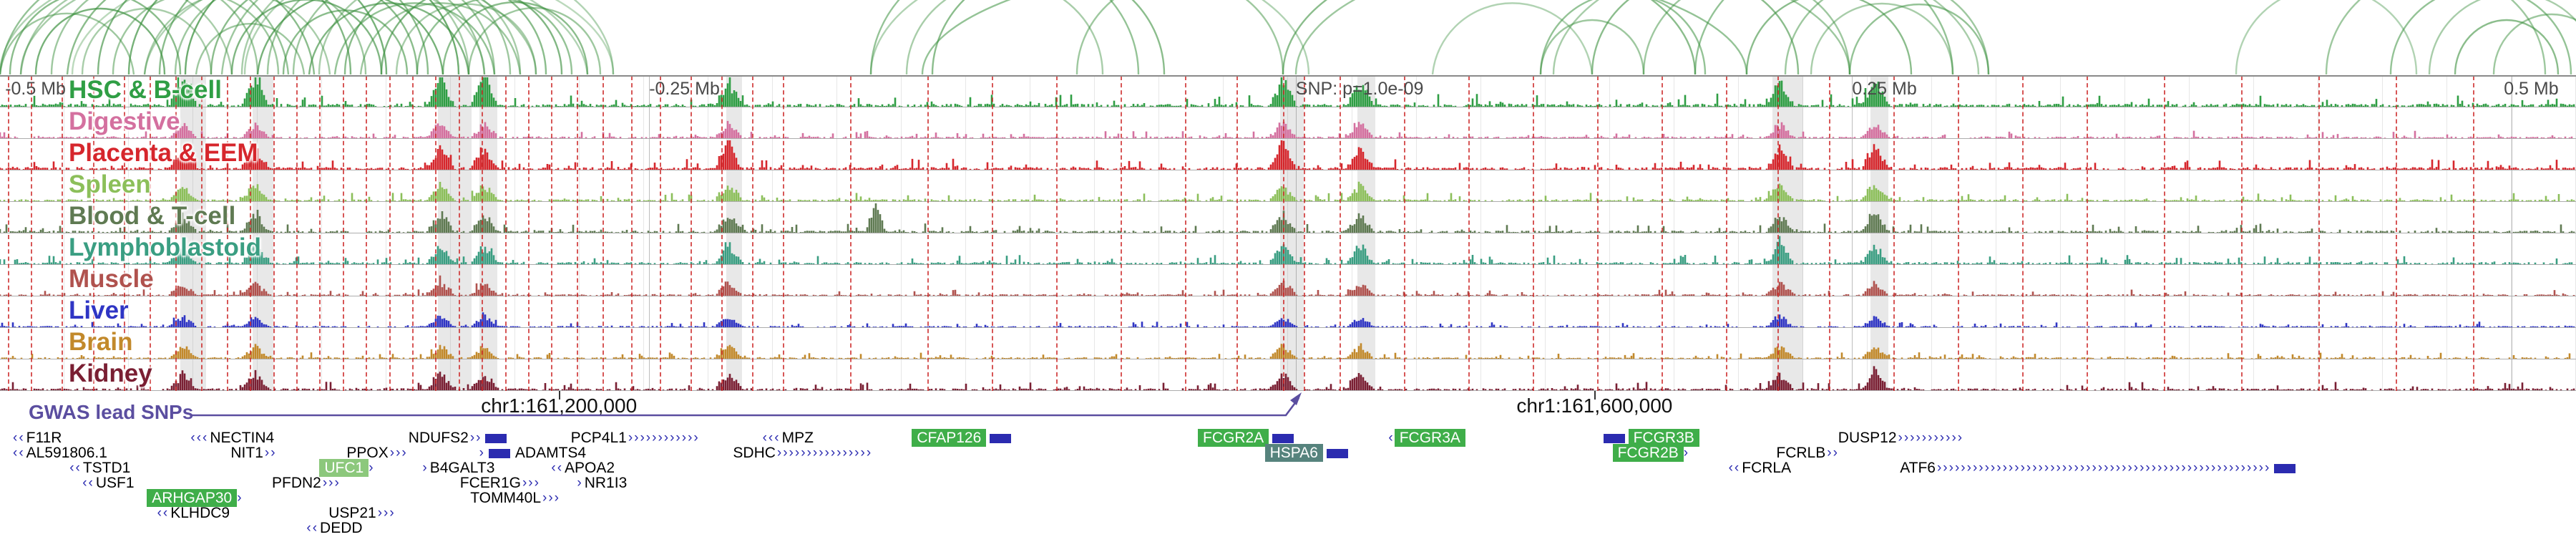 The image size is (2576, 537). What do you see at coordinates (684, 89) in the screenshot?
I see `ruler-tick-label: -0.25 Mb` at bounding box center [684, 89].